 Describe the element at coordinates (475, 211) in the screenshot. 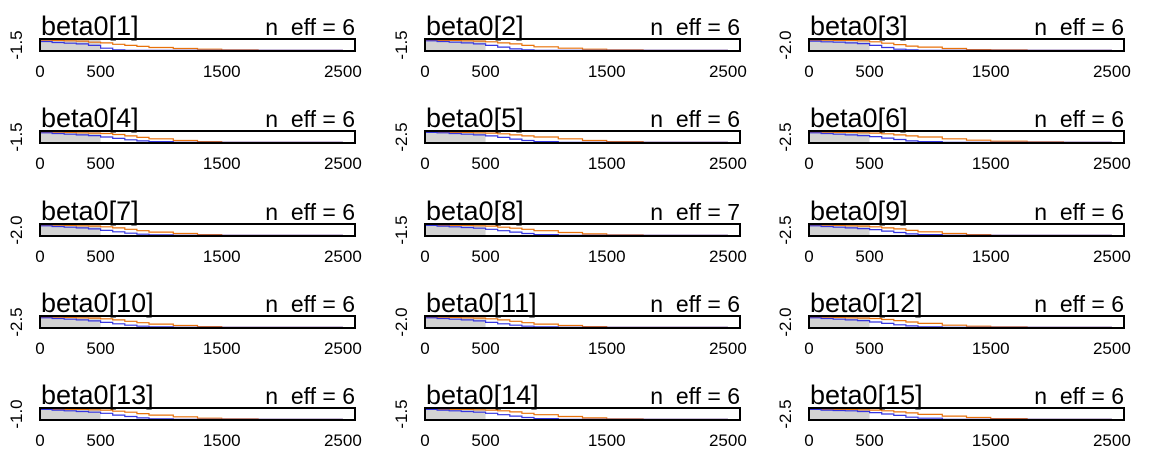

I see `panel-title: beta0[8]` at that location.